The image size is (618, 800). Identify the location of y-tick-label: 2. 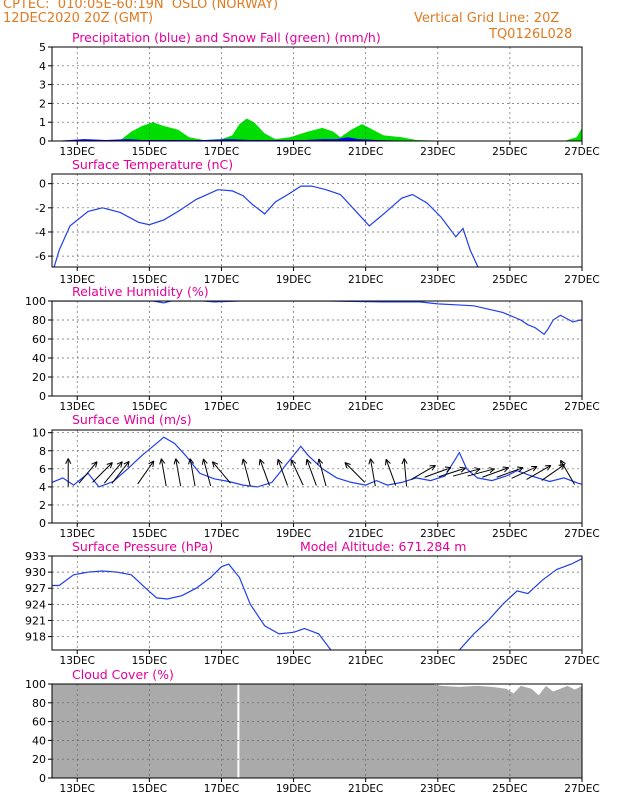
(42, 103).